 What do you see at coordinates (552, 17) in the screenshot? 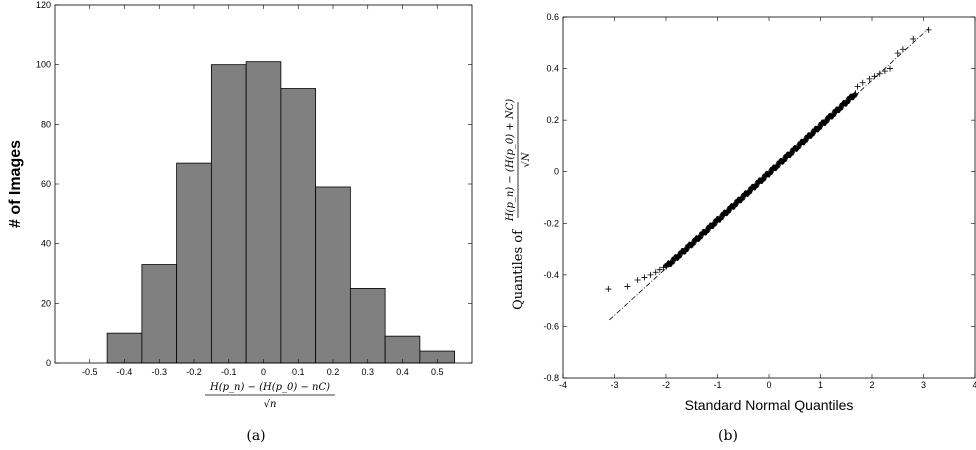
I see `y-tick-label: 0.6` at bounding box center [552, 17].